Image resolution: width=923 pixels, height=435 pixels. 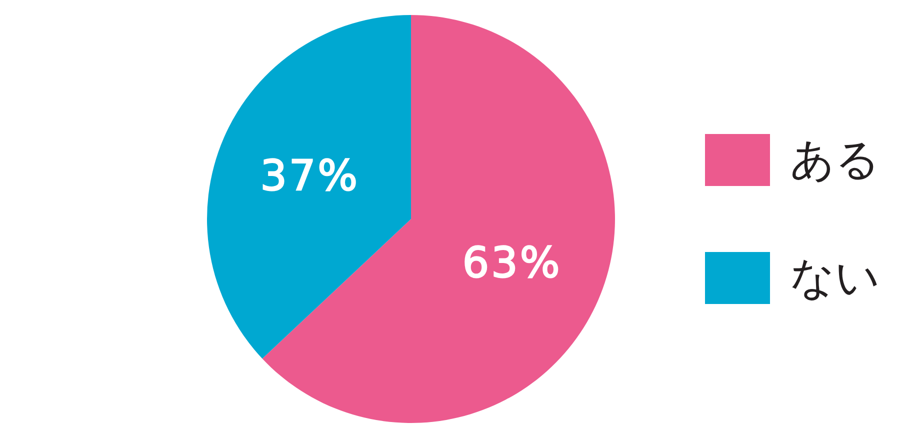 What do you see at coordinates (310, 175) in the screenshot?
I see `data-label: 37%` at bounding box center [310, 175].